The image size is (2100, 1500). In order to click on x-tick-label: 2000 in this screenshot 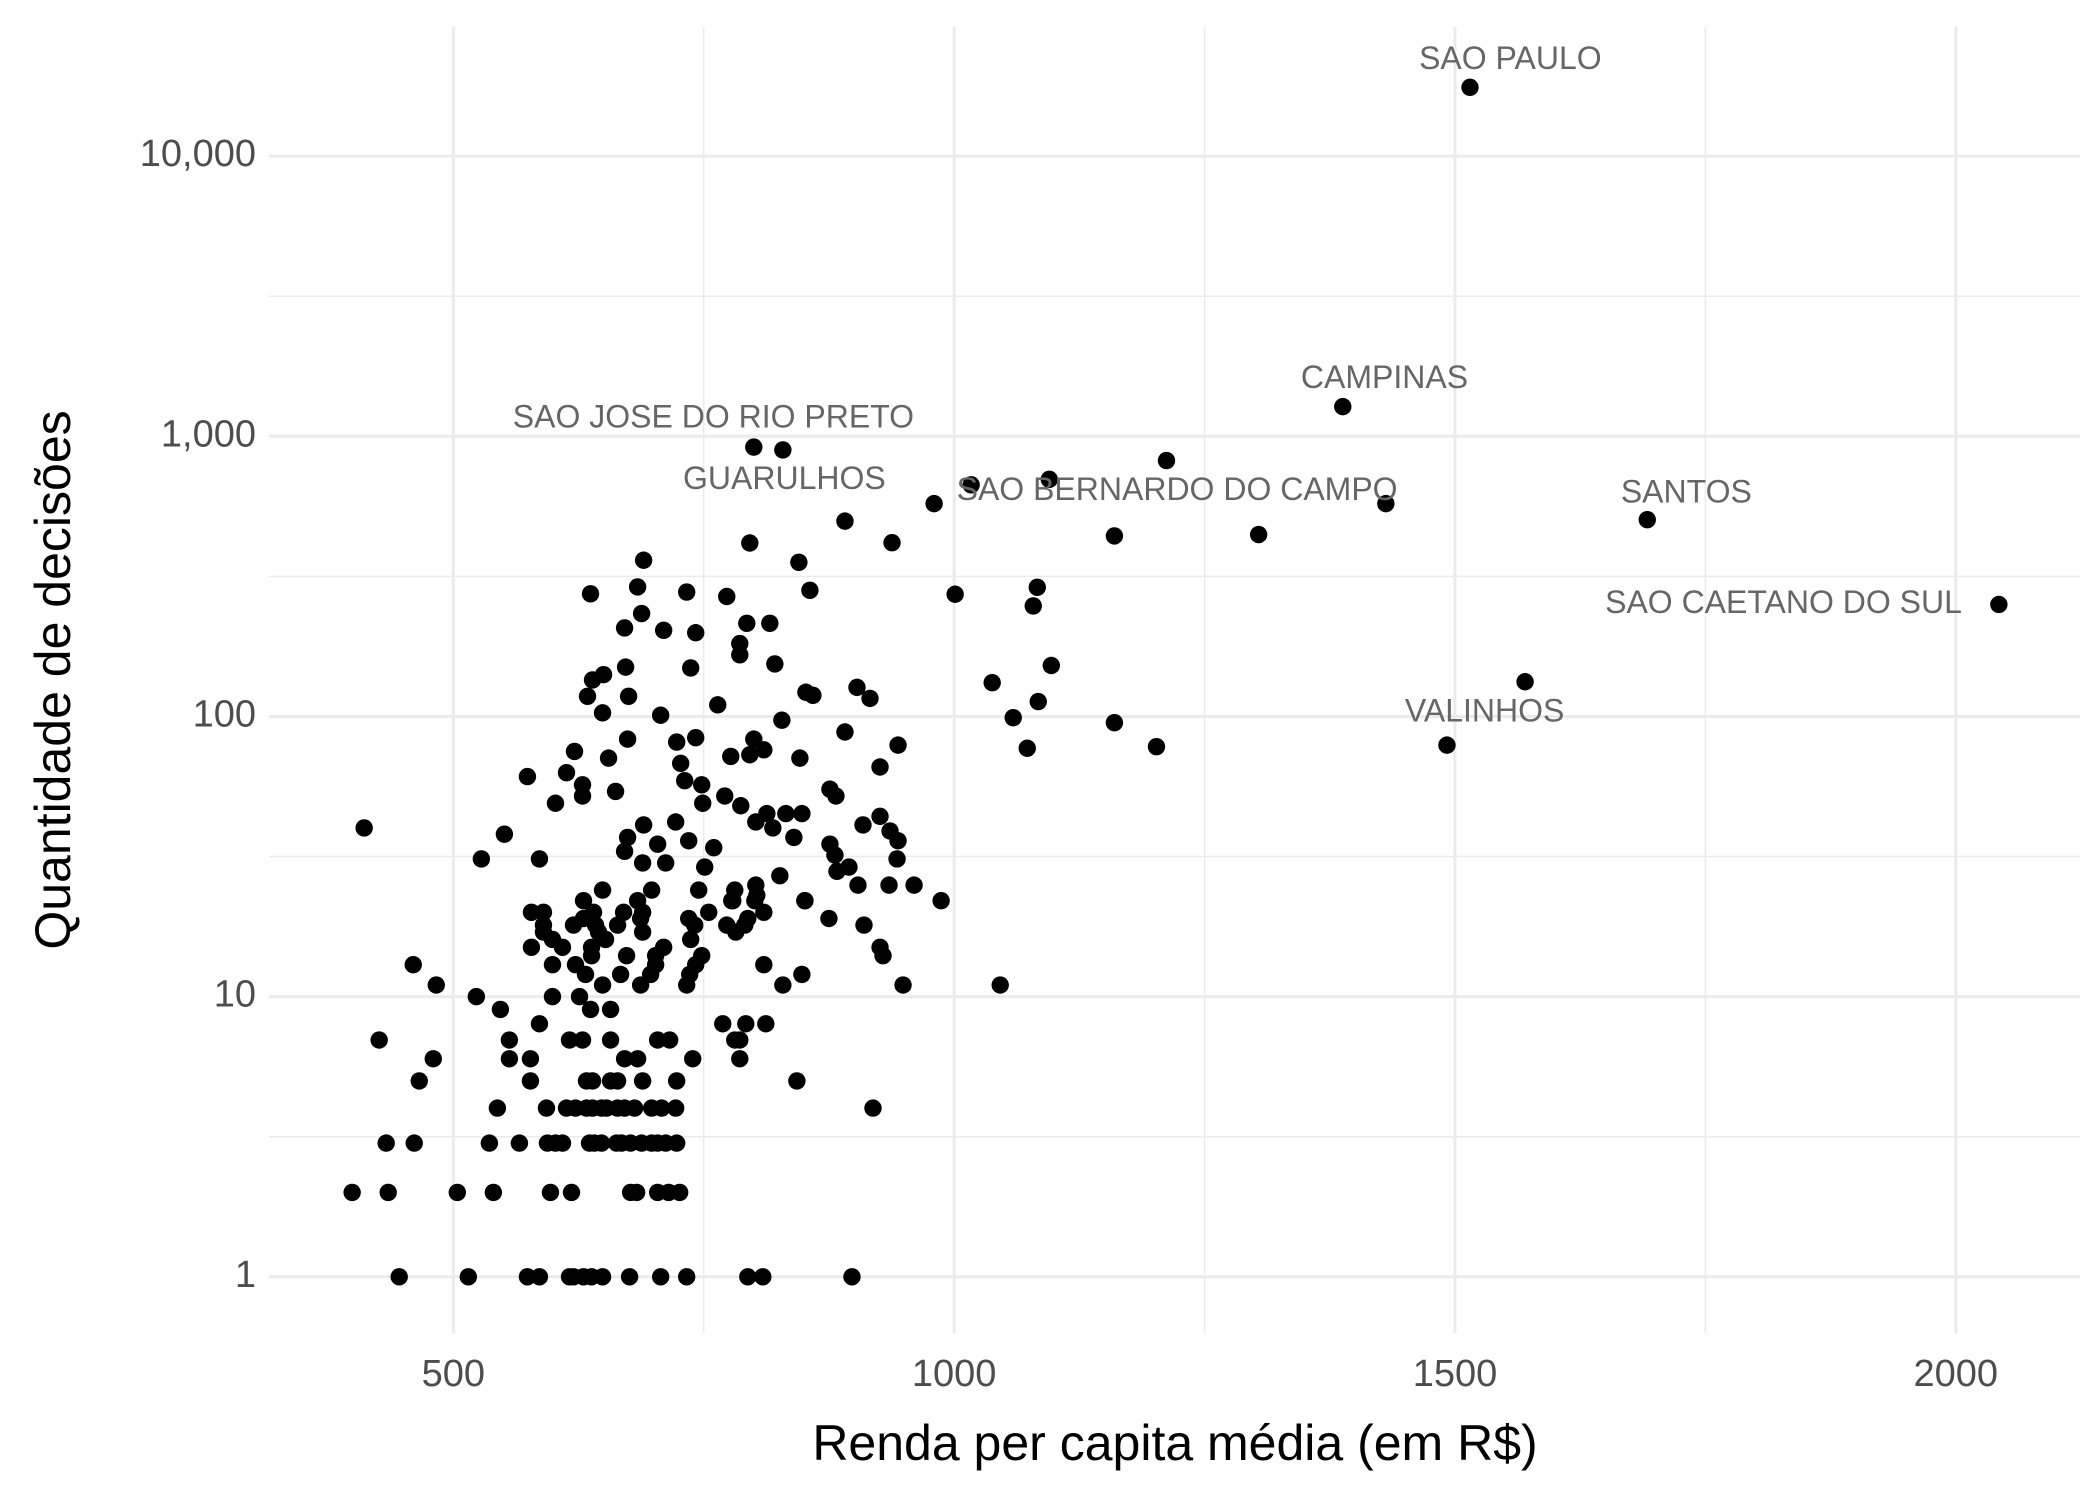, I will do `click(1956, 1374)`.